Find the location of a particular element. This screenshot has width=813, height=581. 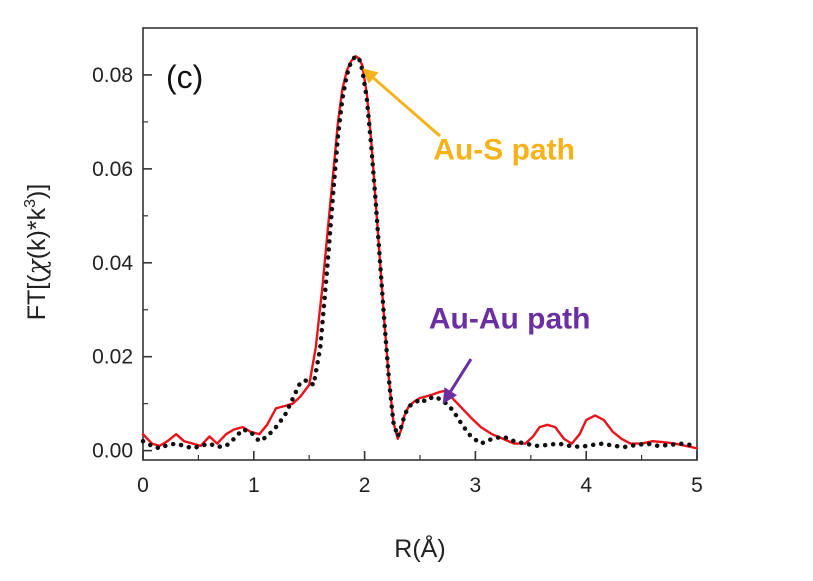

x-tick-label: 5 is located at coordinates (697, 485).